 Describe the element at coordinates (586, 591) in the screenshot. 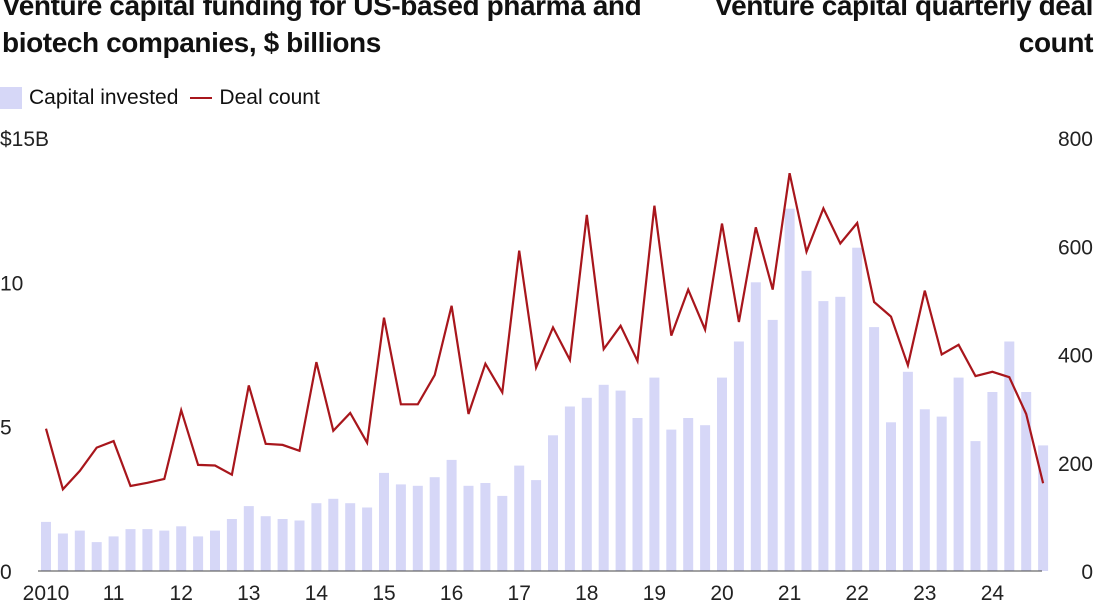

I see `x-axis-tick-label: 18` at that location.